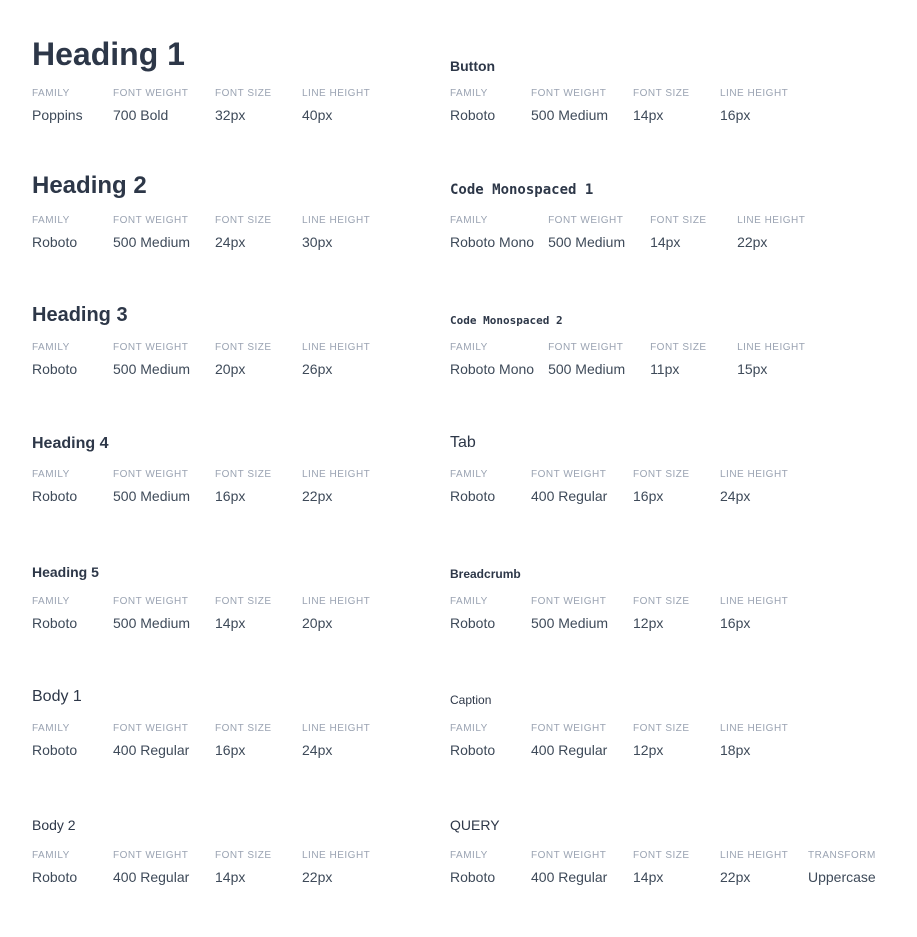  What do you see at coordinates (230, 115) in the screenshot?
I see `spec-value: 32px` at bounding box center [230, 115].